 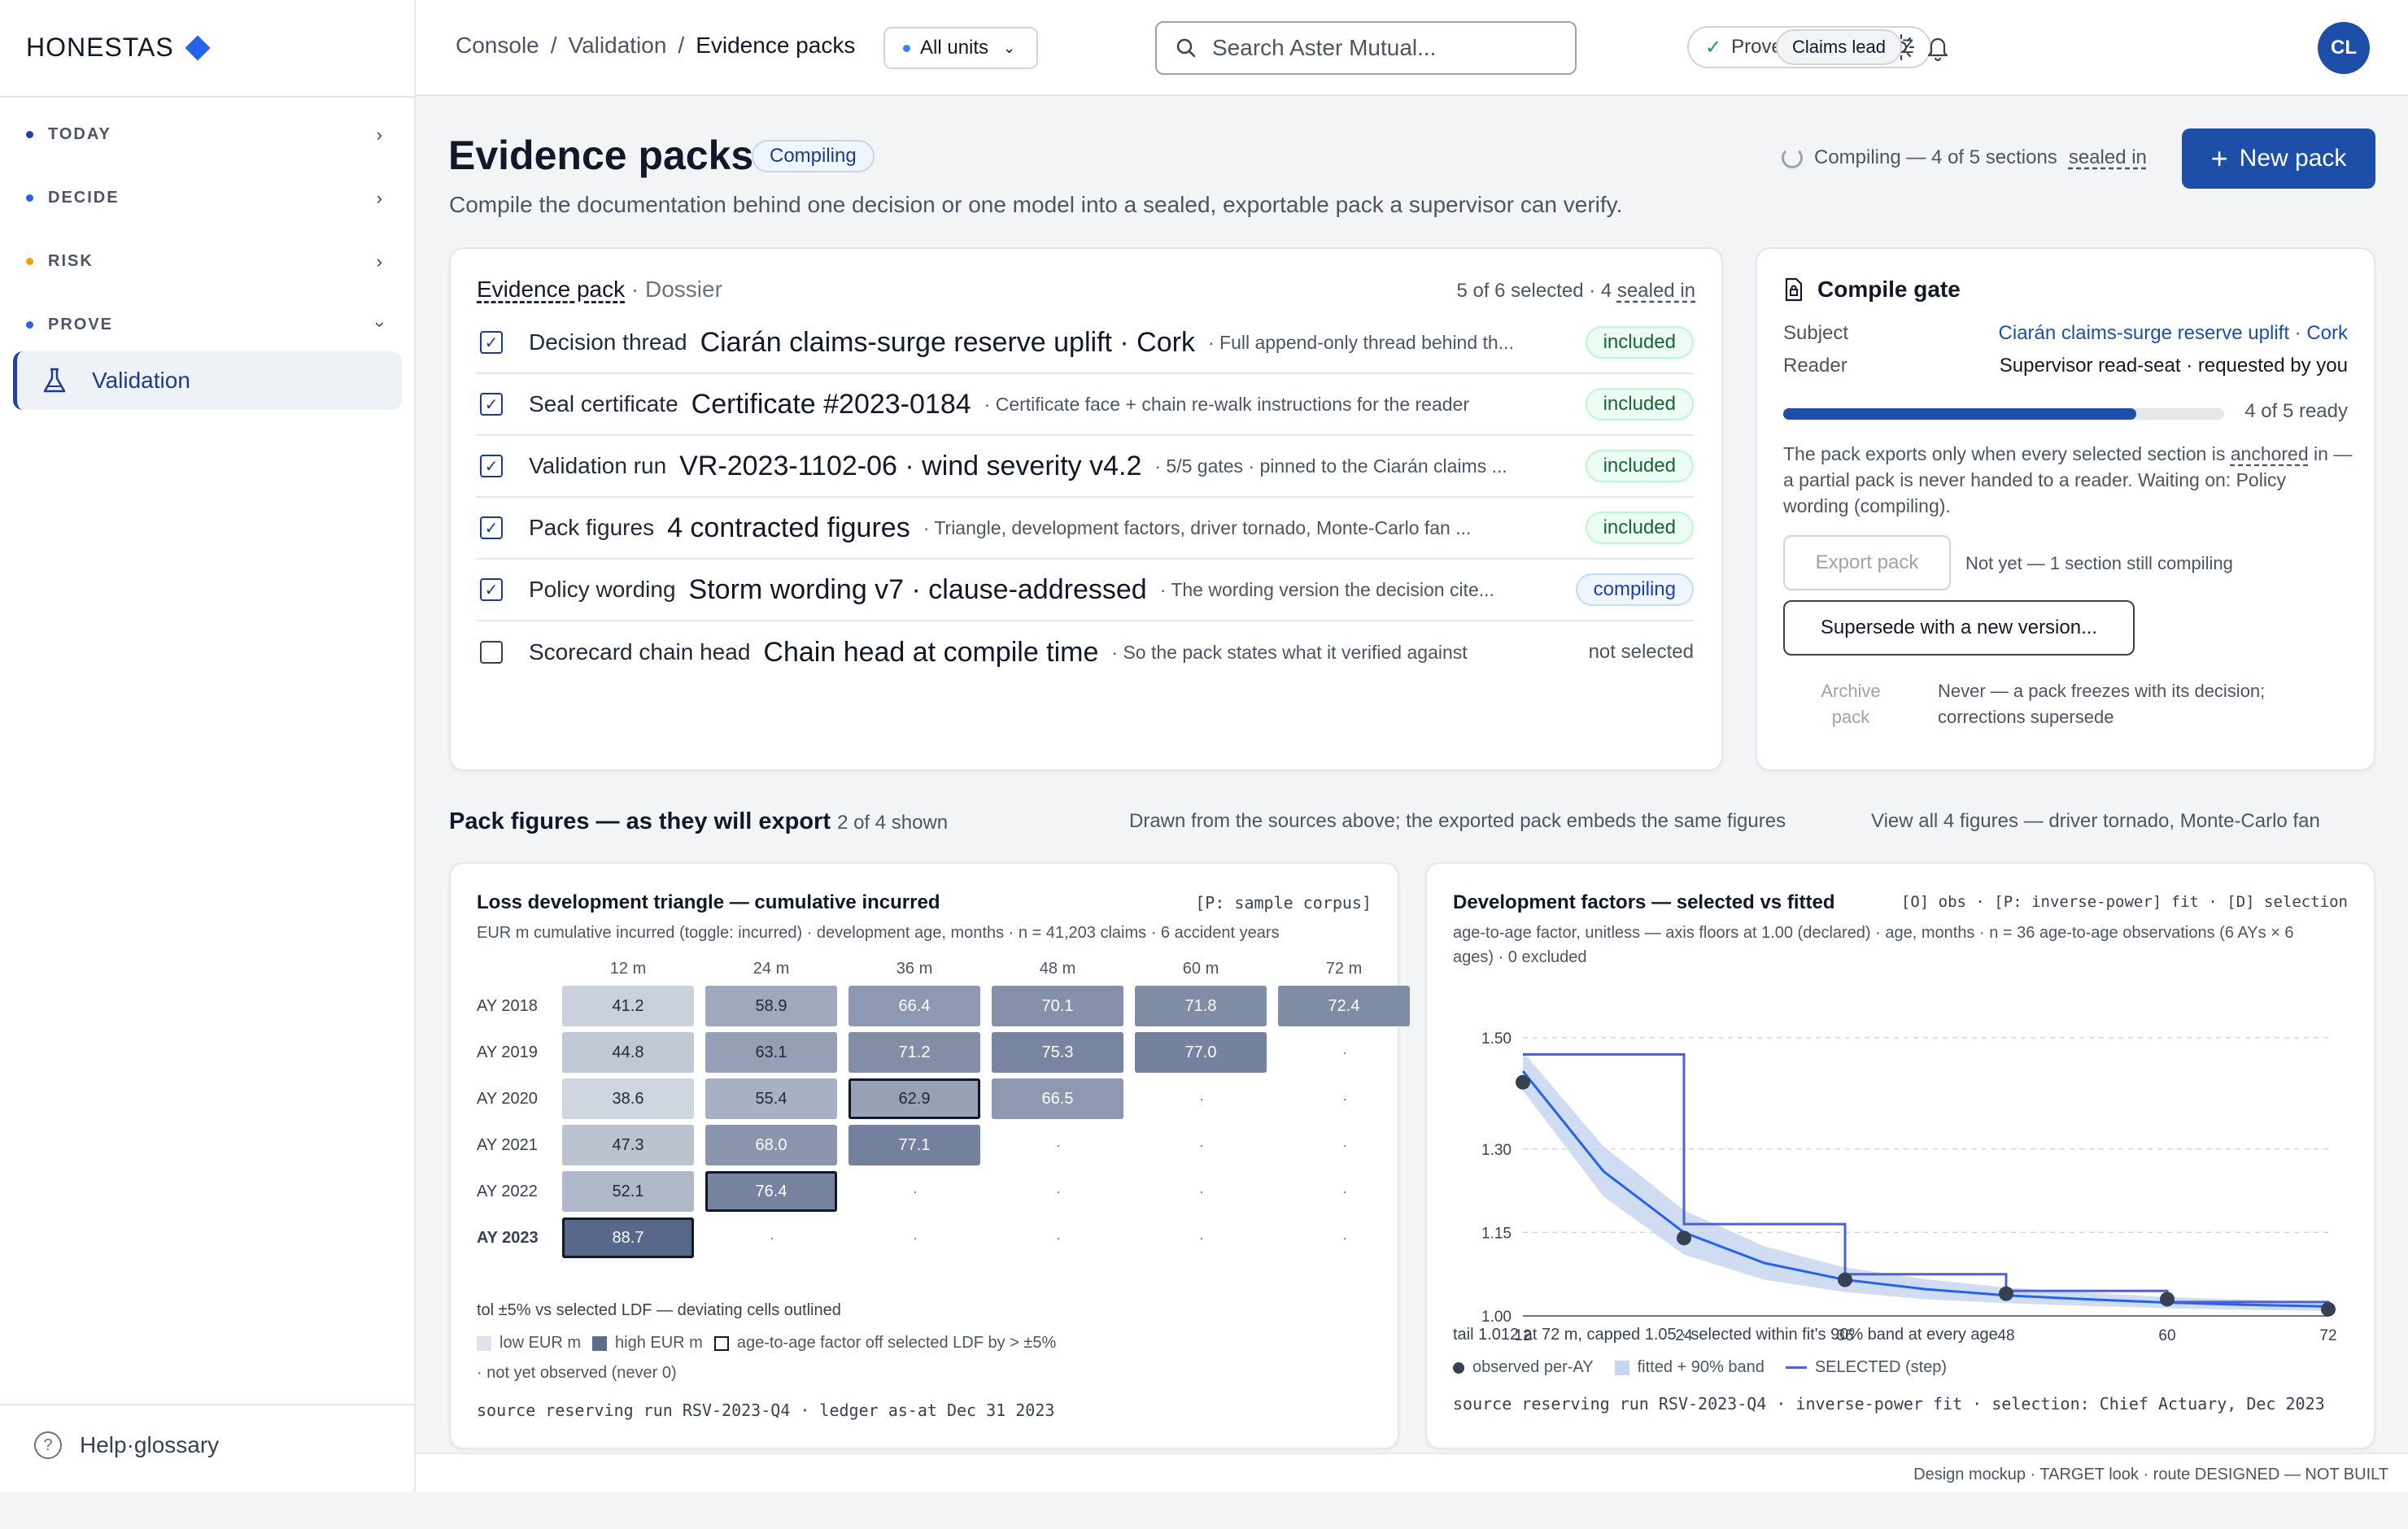 What do you see at coordinates (640, 651) in the screenshot?
I see `row-label: Scorecard chain head` at bounding box center [640, 651].